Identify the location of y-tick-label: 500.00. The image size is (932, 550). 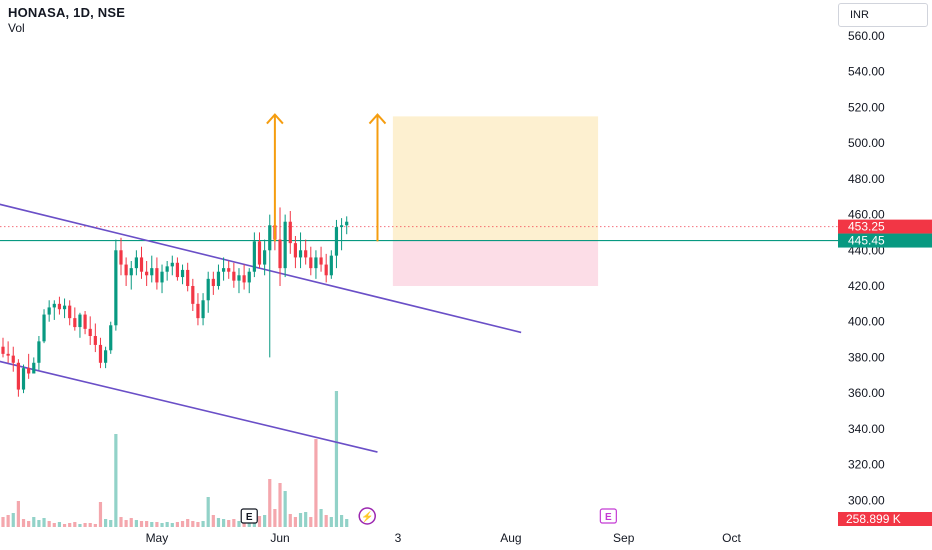
(866, 143).